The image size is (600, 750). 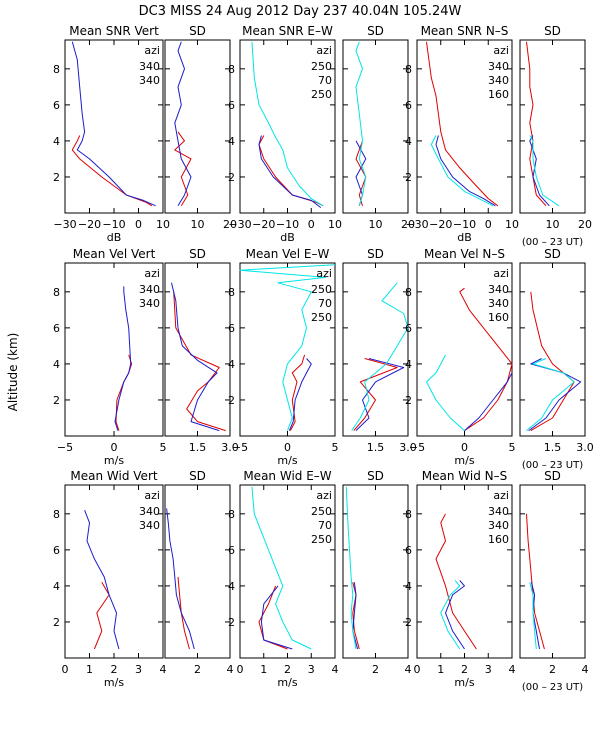 I want to click on panel-2-4: SD 1.5 3.0, so click(x=379, y=350).